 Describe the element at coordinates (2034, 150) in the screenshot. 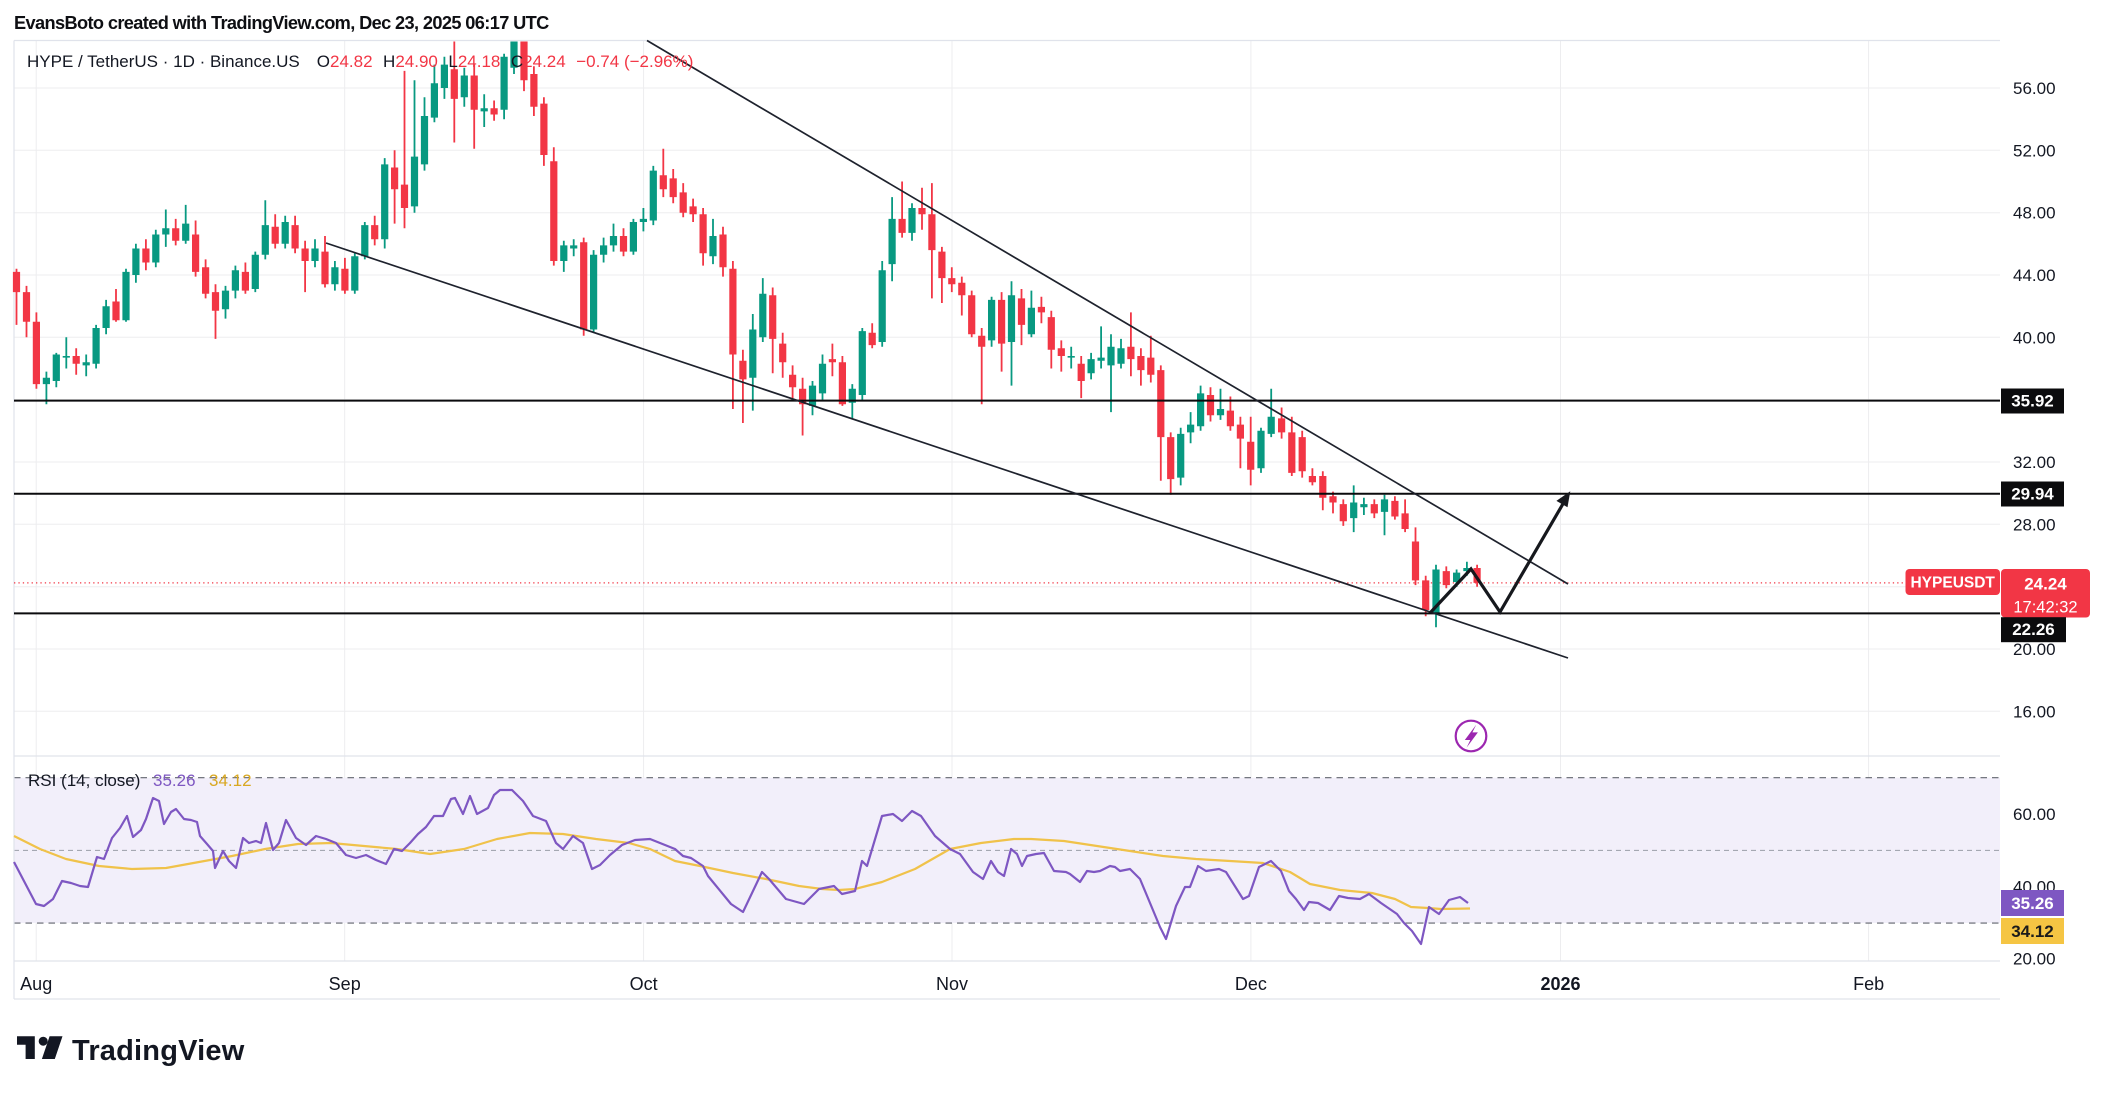

I see `svg-text: 52.00` at that location.